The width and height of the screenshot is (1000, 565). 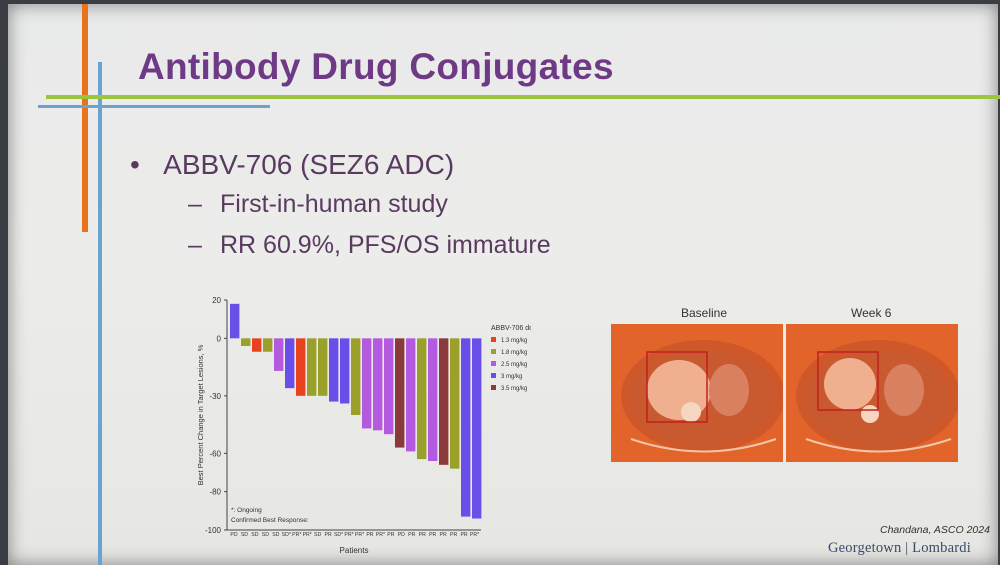 What do you see at coordinates (514, 389) in the screenshot?
I see `legend-label: 3.5 mg/kg` at bounding box center [514, 389].